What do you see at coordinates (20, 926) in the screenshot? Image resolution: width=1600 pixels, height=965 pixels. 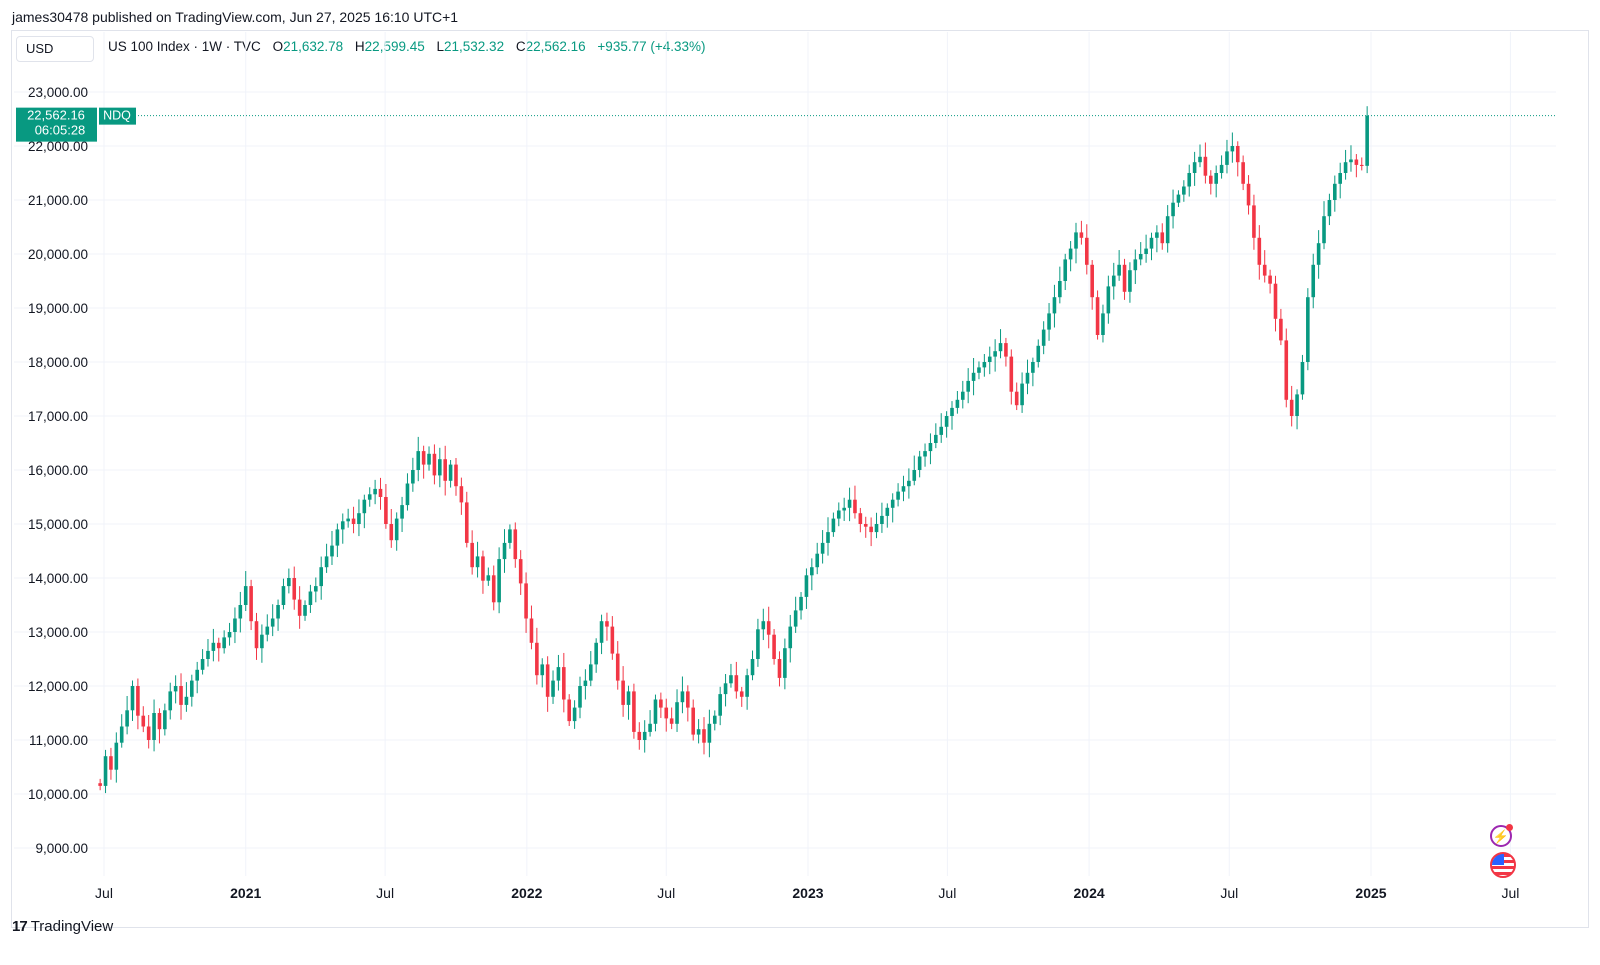 I see `tradingview-logo-icon: 17` at bounding box center [20, 926].